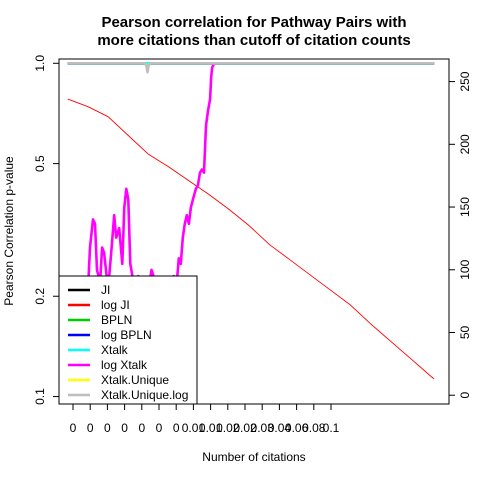 This screenshot has width=480, height=480. Describe the element at coordinates (105, 290) in the screenshot. I see `legend-label: JI` at that location.